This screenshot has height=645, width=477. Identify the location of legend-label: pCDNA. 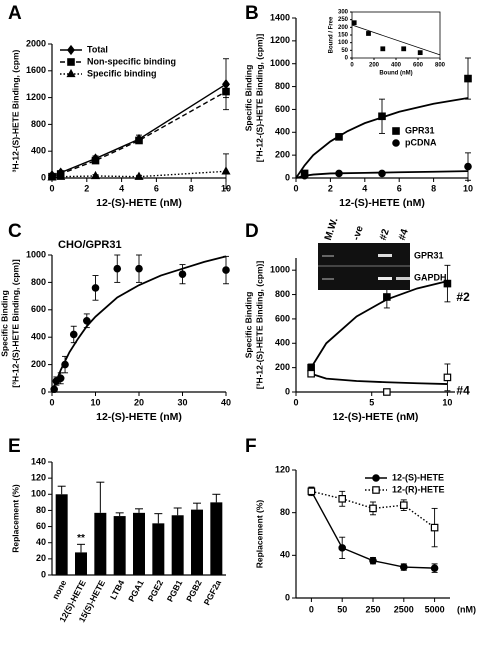
(421, 142).